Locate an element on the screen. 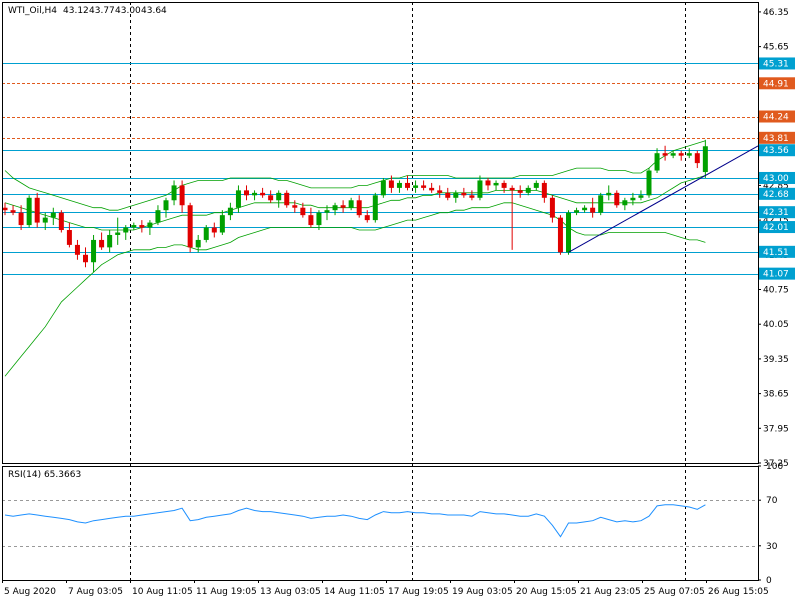 Image resolution: width=800 pixels, height=600 pixels. level-label-text: 44.91 is located at coordinates (776, 84).